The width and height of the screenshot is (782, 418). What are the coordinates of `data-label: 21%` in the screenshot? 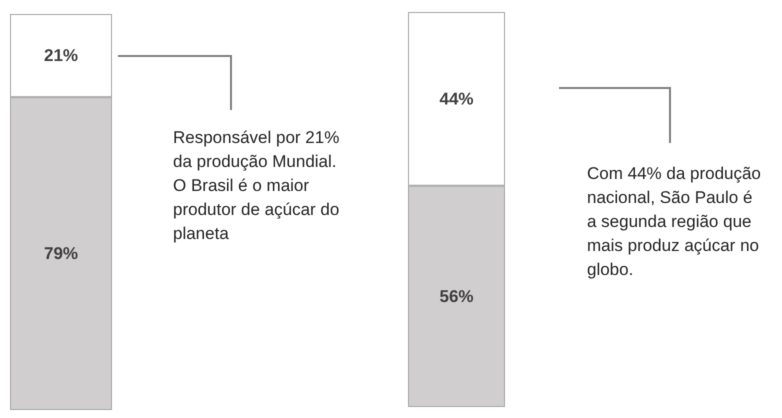 It's located at (61, 56).